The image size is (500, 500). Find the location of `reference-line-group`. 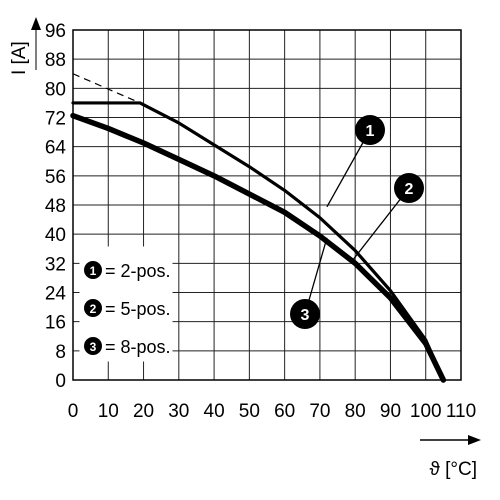

reference-line-group is located at coordinates (106, 88).